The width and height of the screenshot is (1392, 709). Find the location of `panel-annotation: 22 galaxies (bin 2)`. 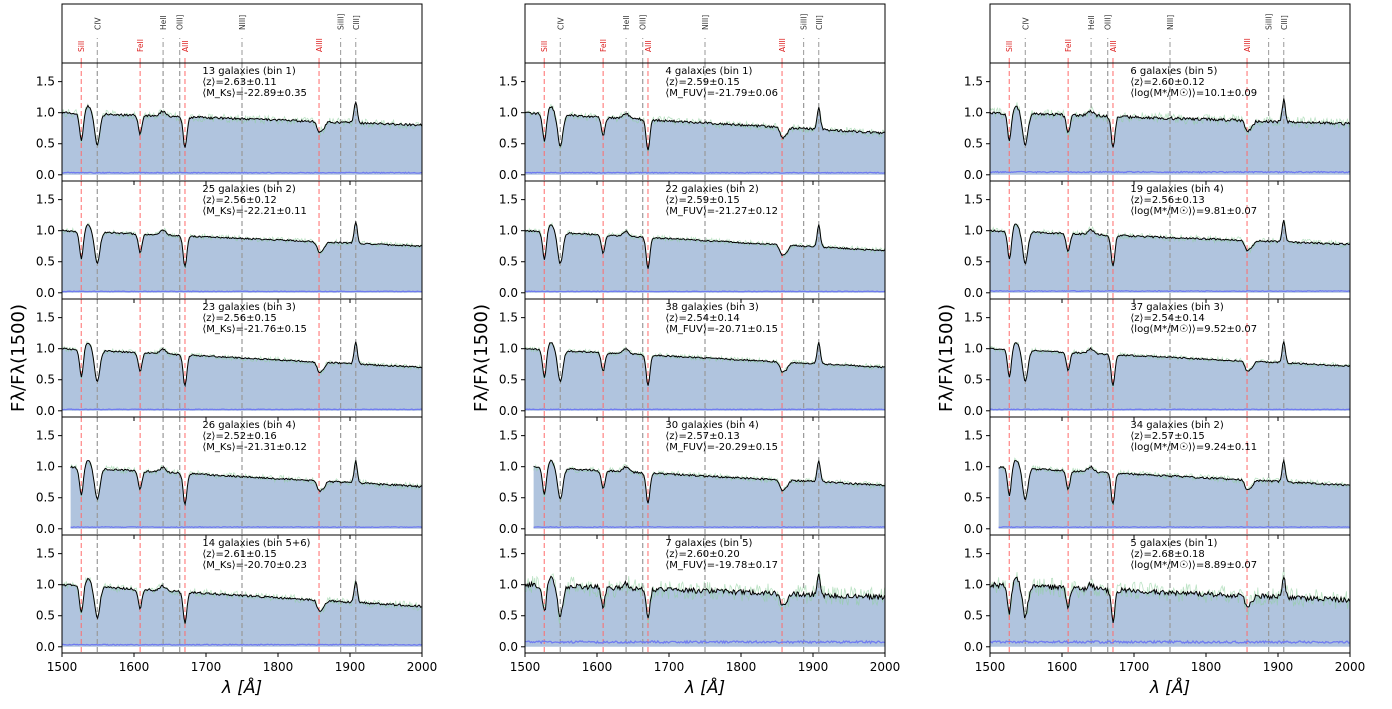

panel-annotation: 22 galaxies (bin 2) is located at coordinates (711, 189).